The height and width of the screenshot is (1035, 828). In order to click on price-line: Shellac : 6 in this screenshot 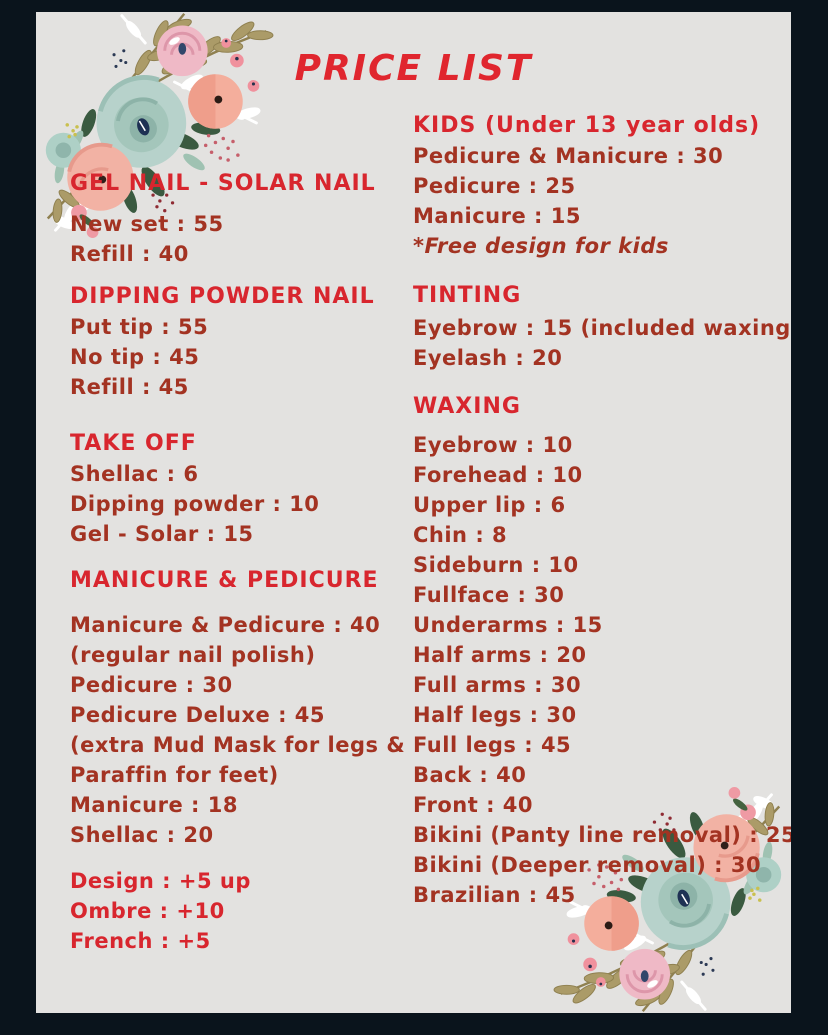, I will do `click(134, 474)`.